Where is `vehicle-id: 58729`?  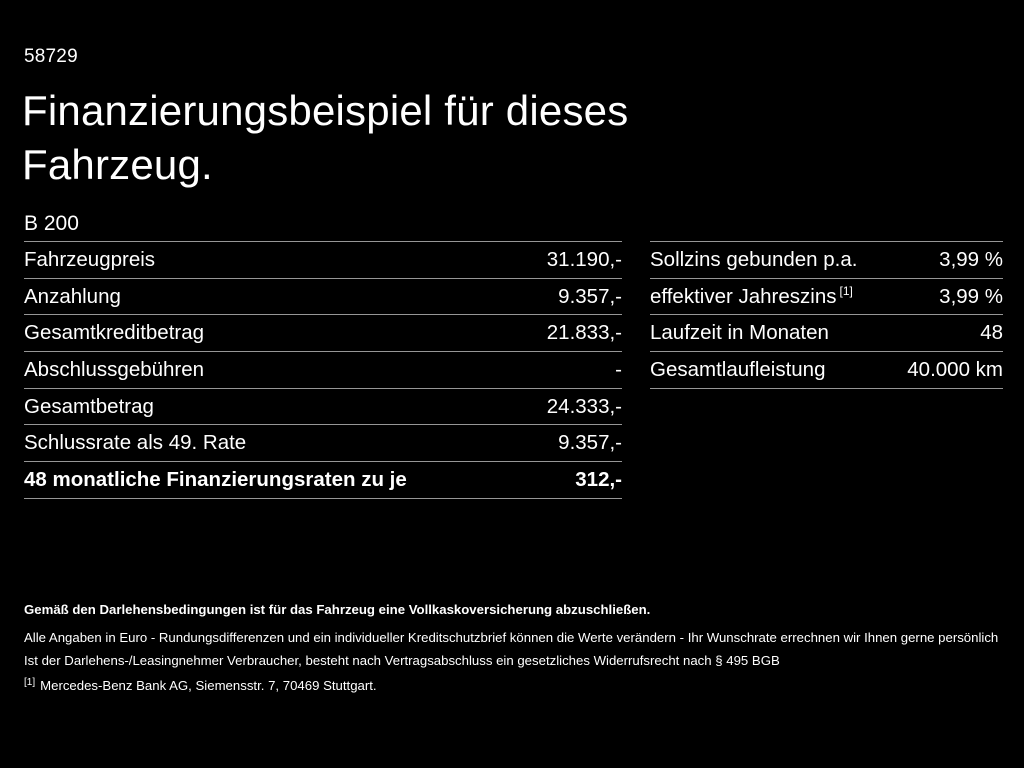 vehicle-id: 58729 is located at coordinates (51, 56).